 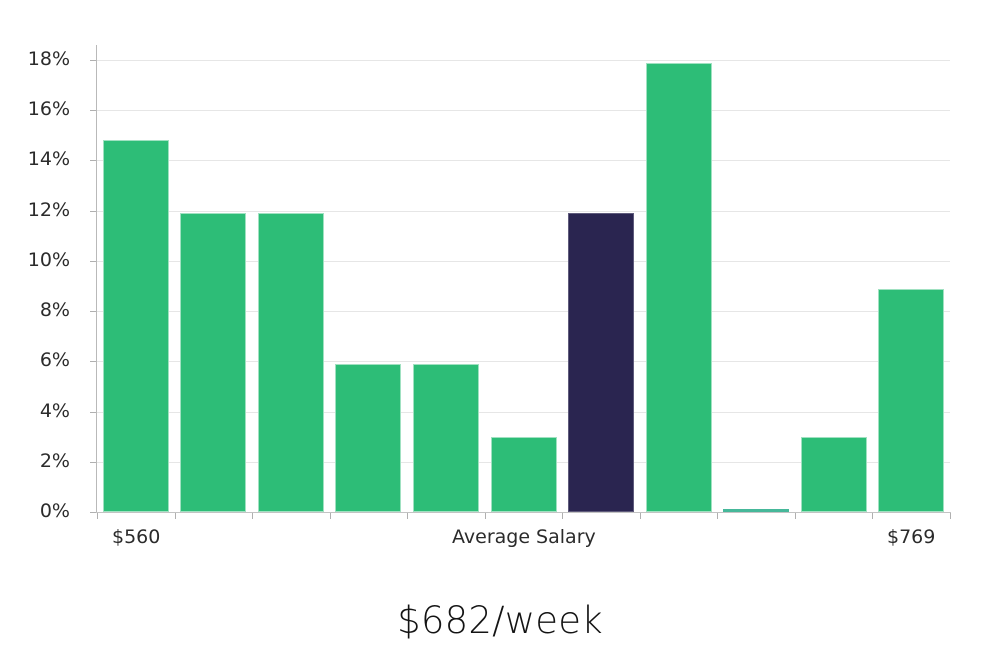 What do you see at coordinates (500, 620) in the screenshot?
I see `figure-caption: $682/week` at bounding box center [500, 620].